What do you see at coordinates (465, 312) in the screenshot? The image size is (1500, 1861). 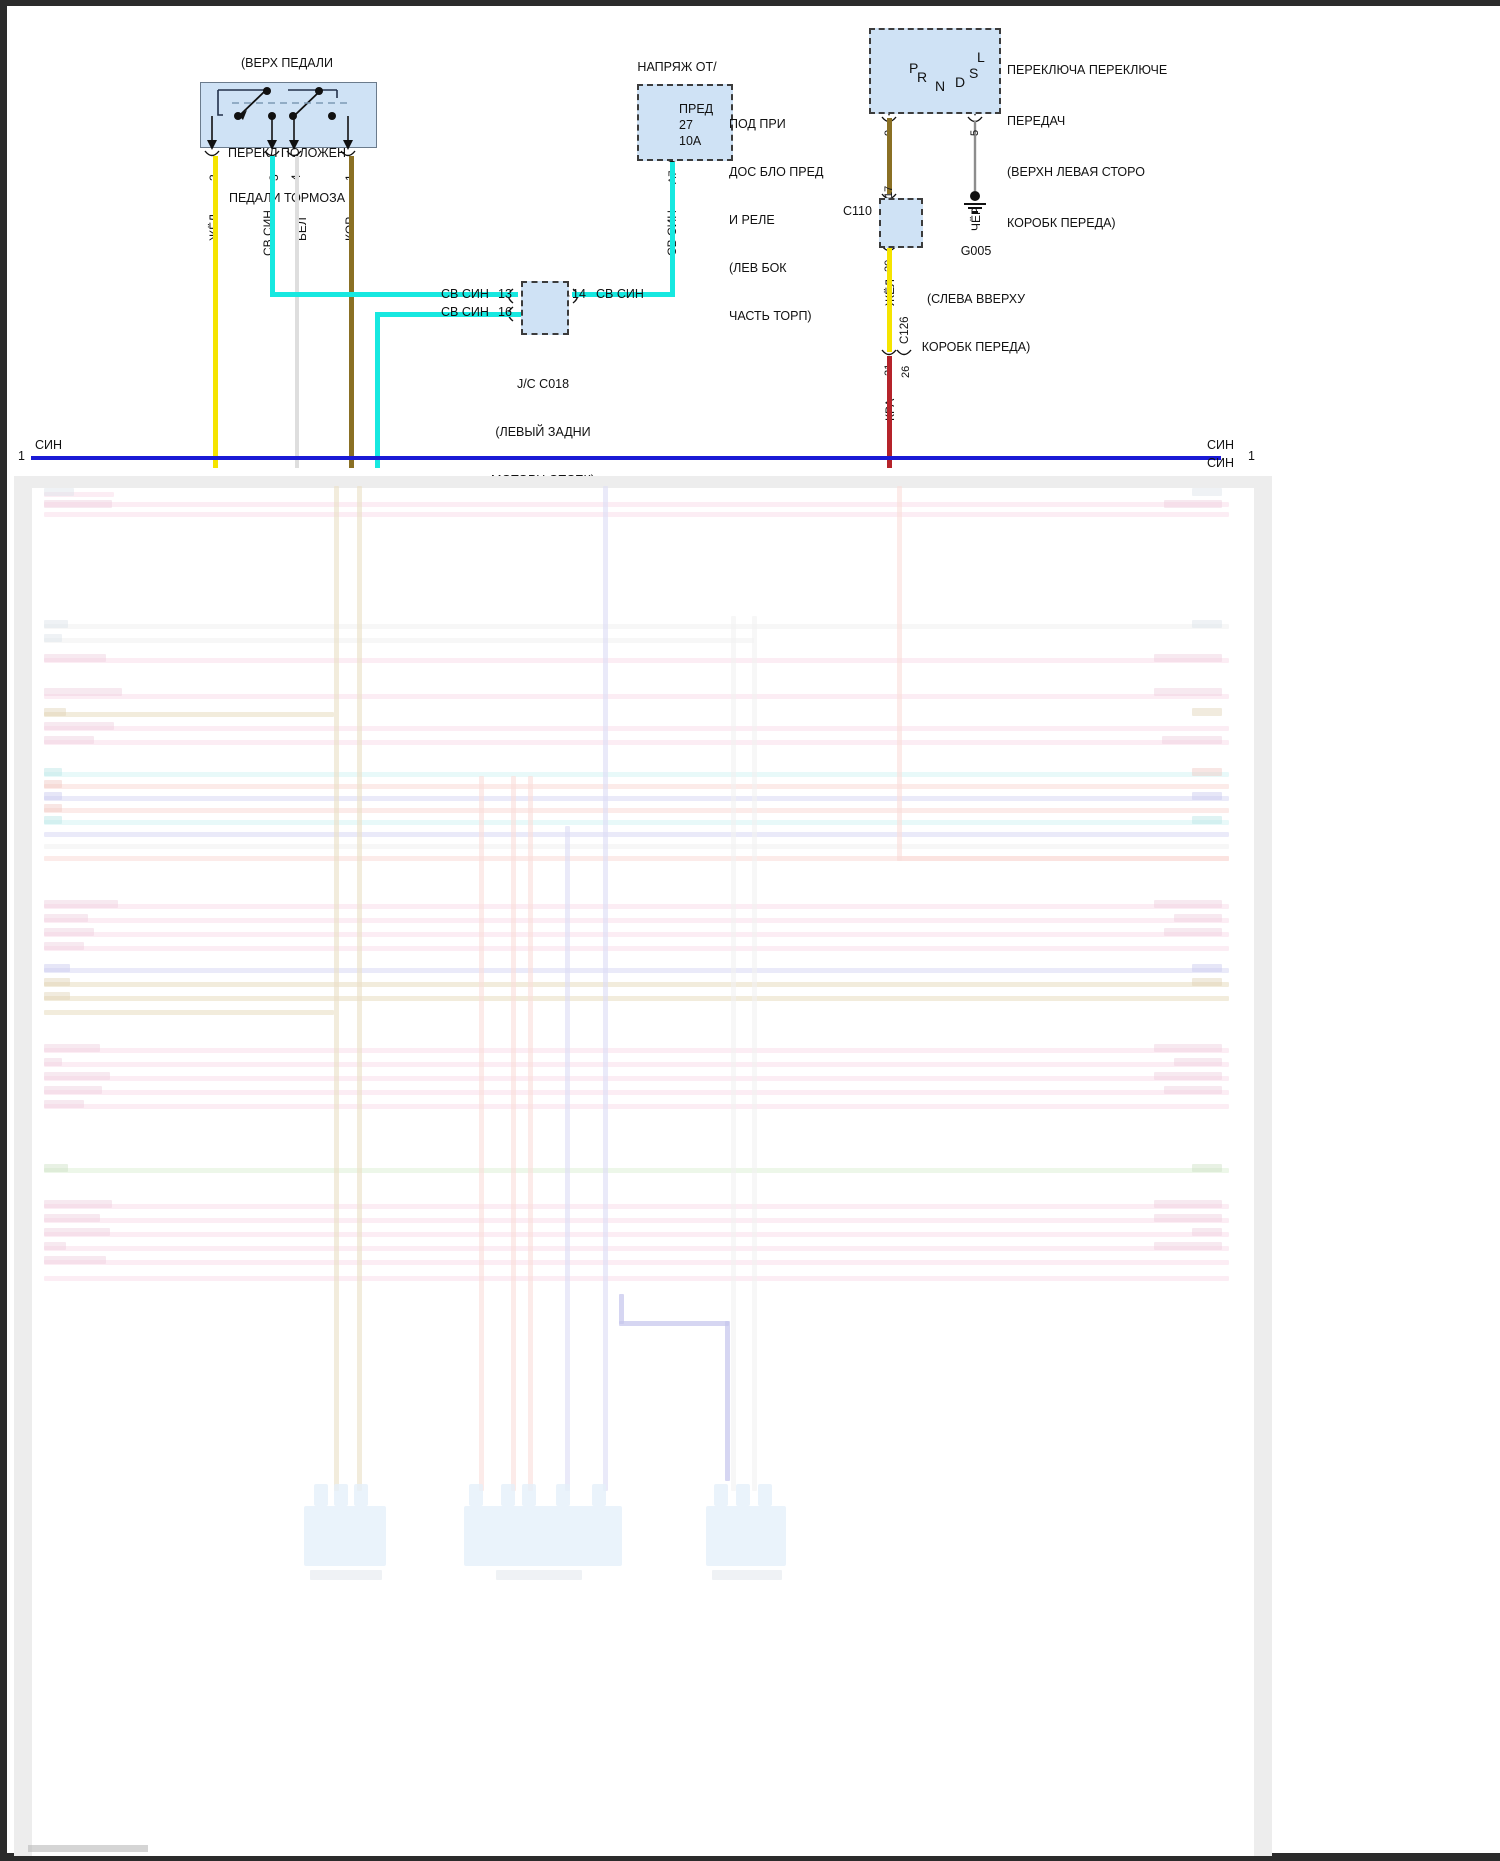 I see `c018-pin16-label: СВ СИН` at bounding box center [465, 312].